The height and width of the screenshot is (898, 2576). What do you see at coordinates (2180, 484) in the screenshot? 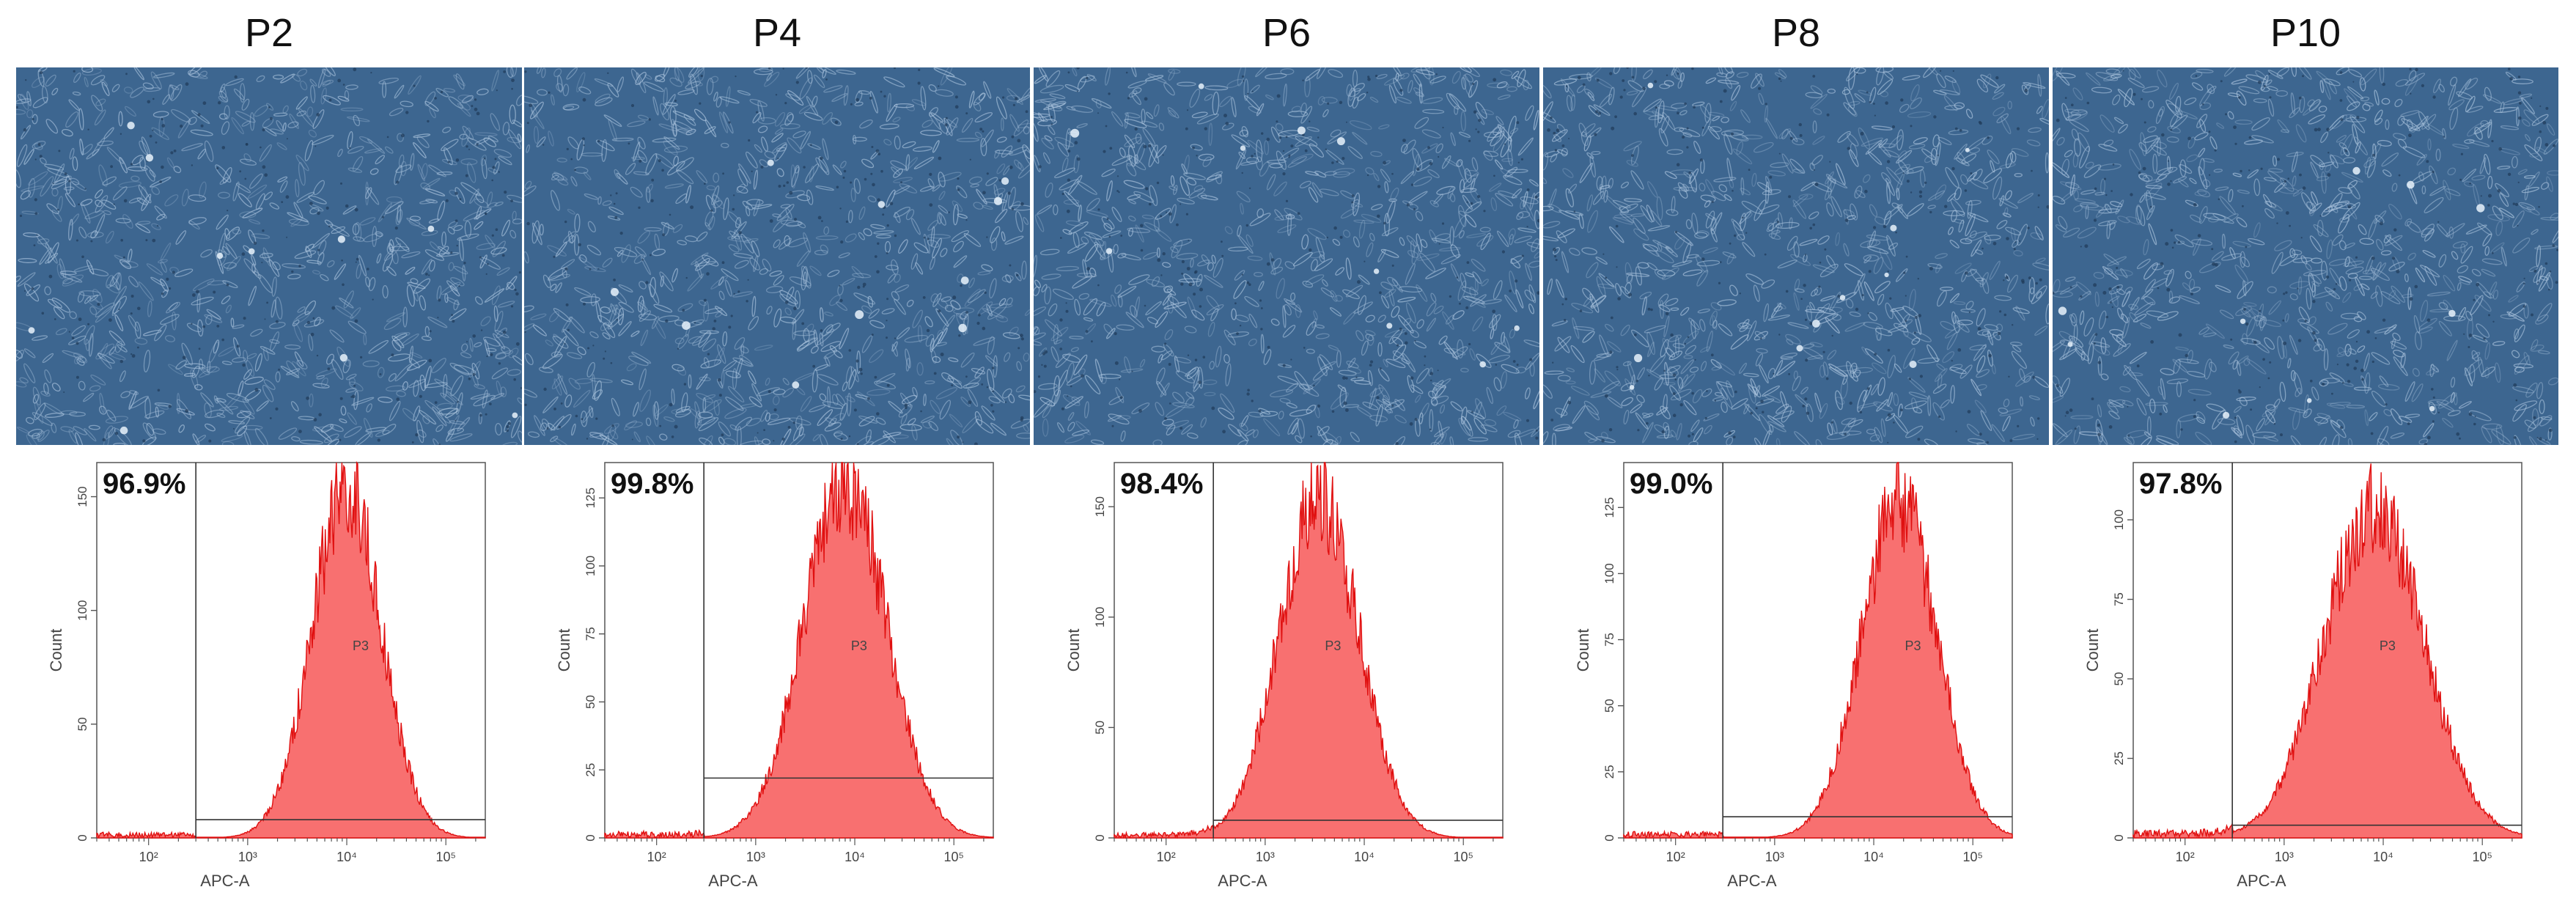
I see `gated-percent-label: 97.8%` at bounding box center [2180, 484].